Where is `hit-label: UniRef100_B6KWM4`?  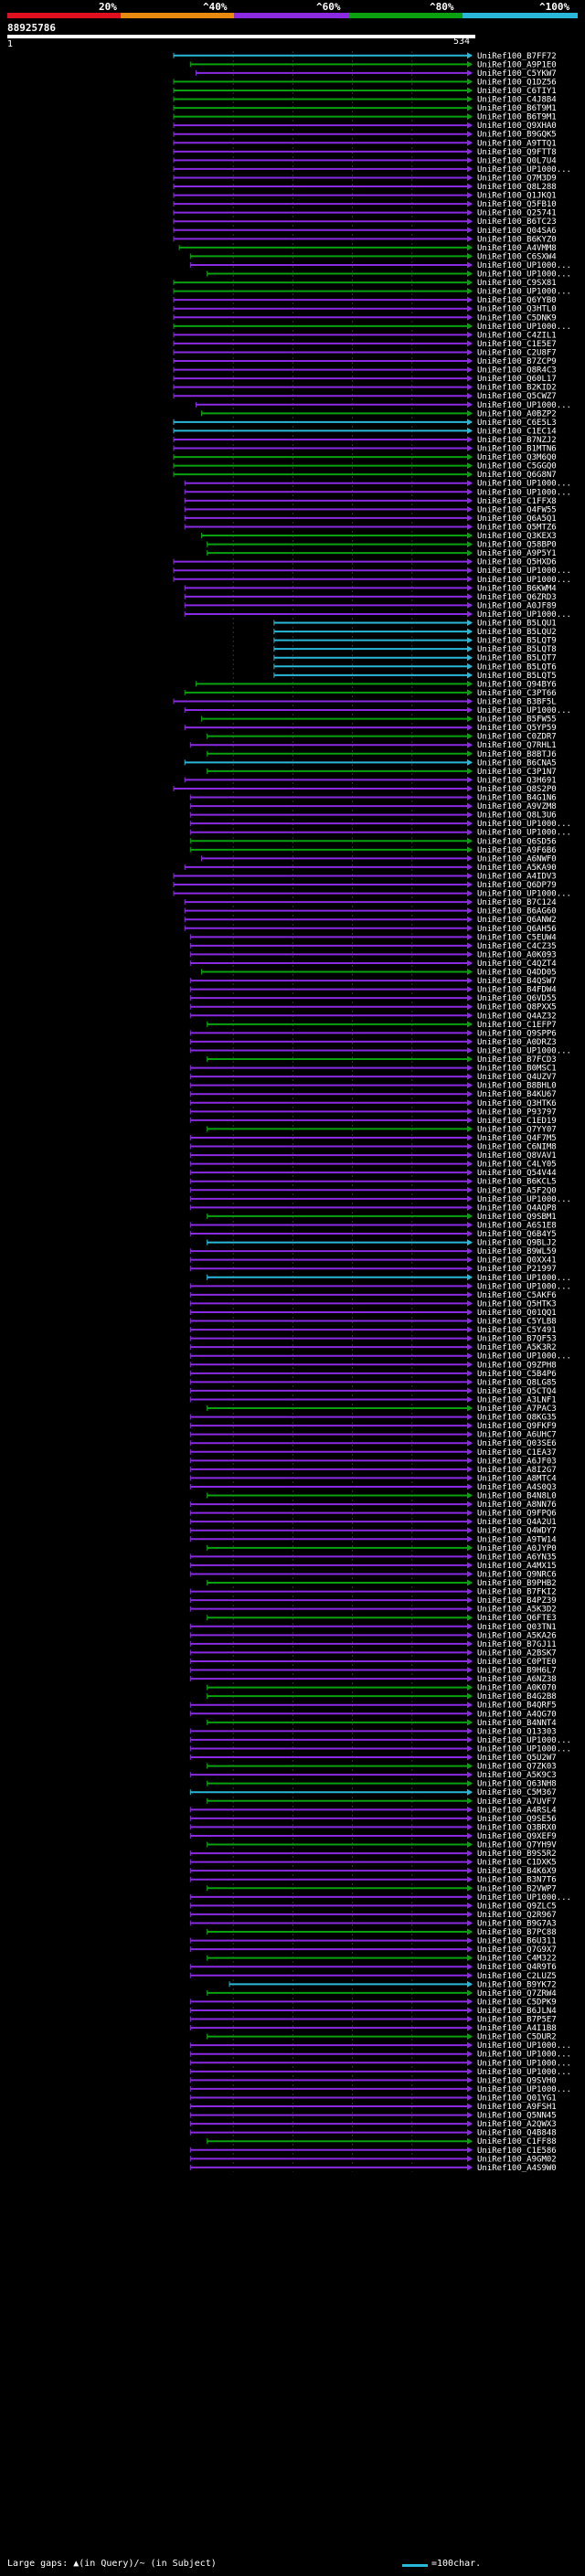 hit-label: UniRef100_B6KWM4 is located at coordinates (517, 588).